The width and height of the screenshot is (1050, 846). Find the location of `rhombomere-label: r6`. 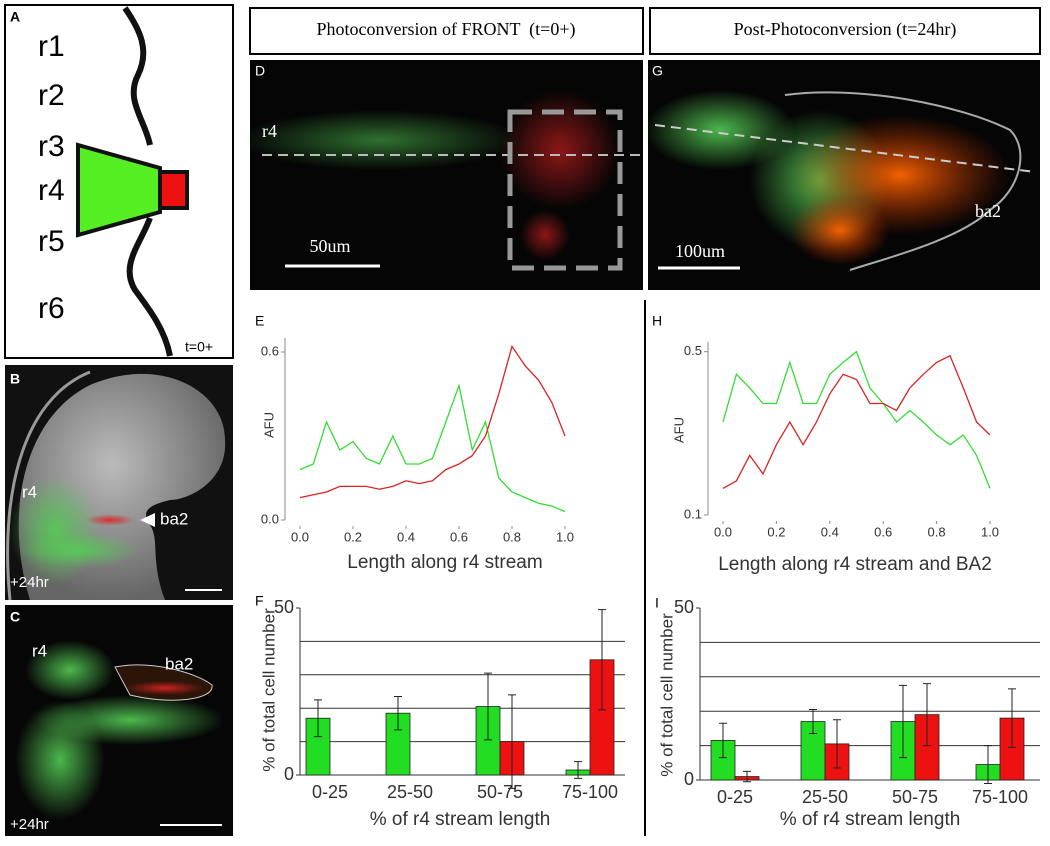

rhombomere-label: r6 is located at coordinates (51, 308).